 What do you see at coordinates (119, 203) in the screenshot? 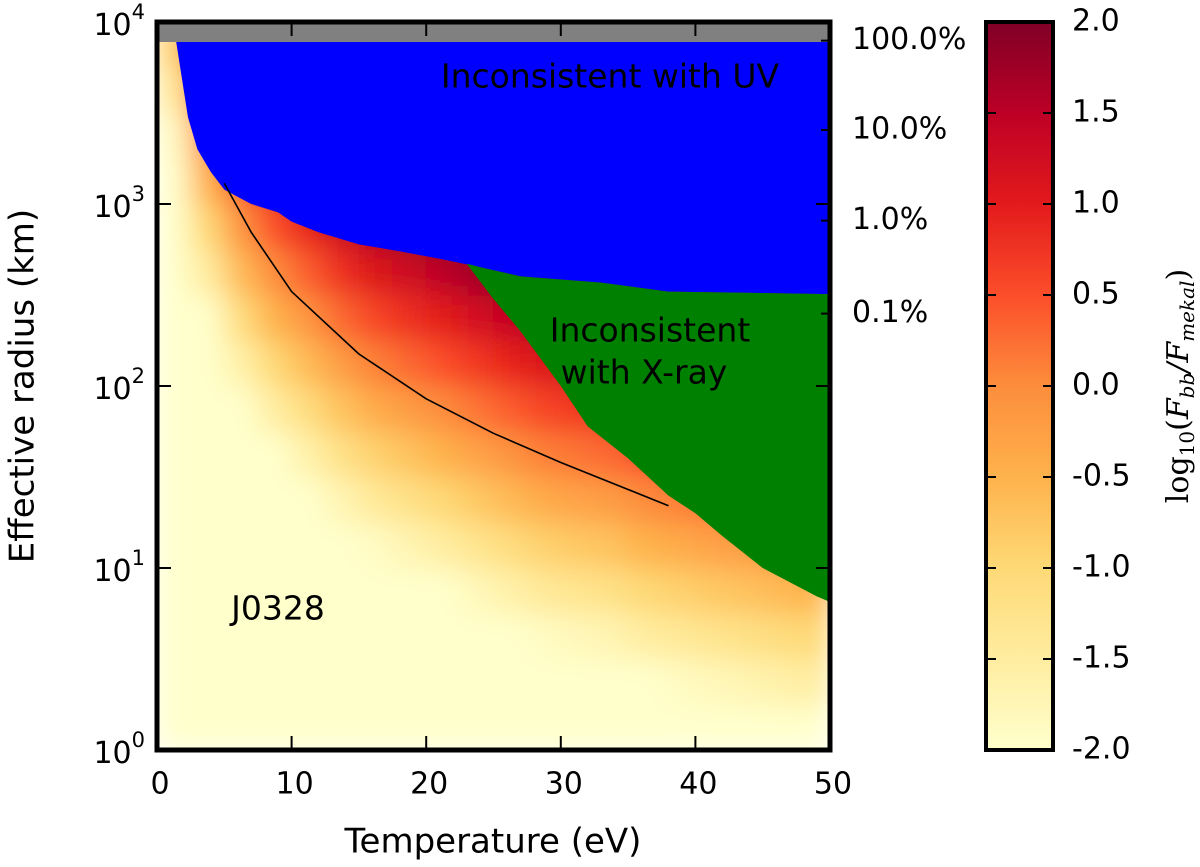
I see `y-tick-label: 10³` at bounding box center [119, 203].